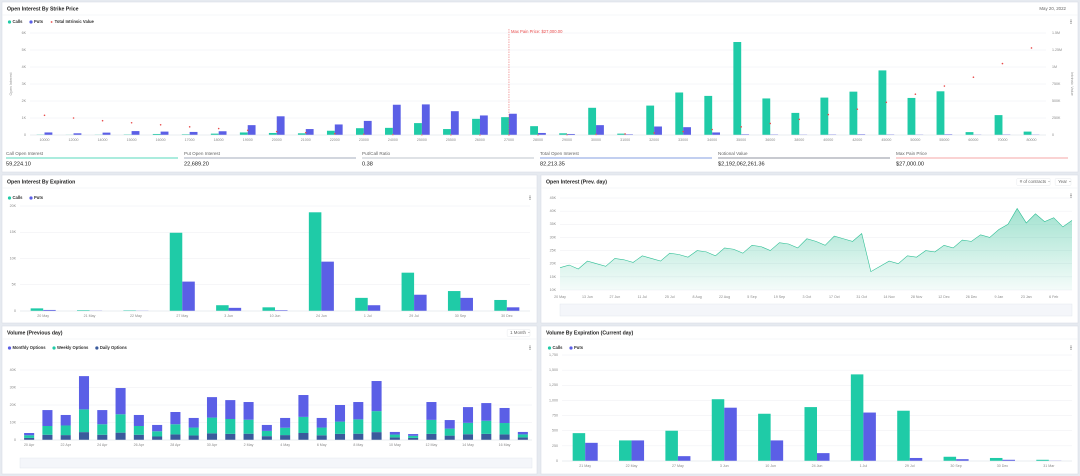  What do you see at coordinates (114, 347) in the screenshot?
I see `legend-label: Daily Options` at bounding box center [114, 347].